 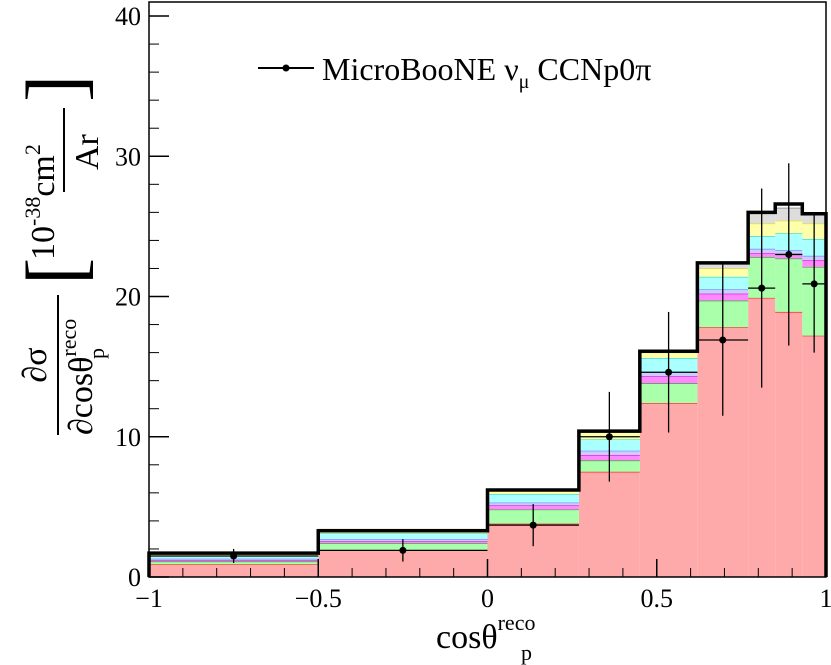 What do you see at coordinates (128, 156) in the screenshot?
I see `y-tick-label-3: 30` at bounding box center [128, 156].